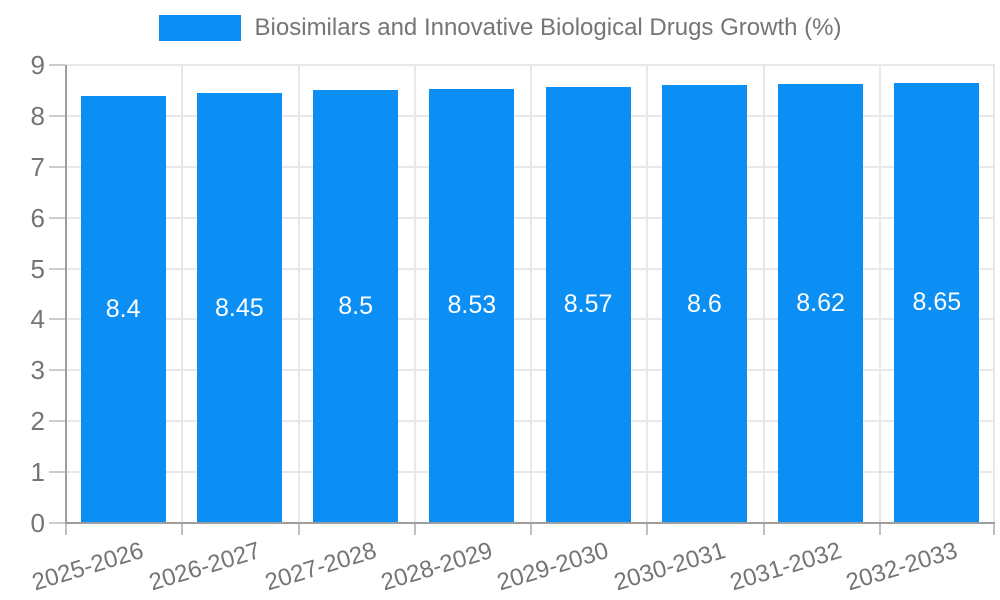 The width and height of the screenshot is (1000, 600). What do you see at coordinates (37, 166) in the screenshot?
I see `y-axis-tick-label: 7` at bounding box center [37, 166].